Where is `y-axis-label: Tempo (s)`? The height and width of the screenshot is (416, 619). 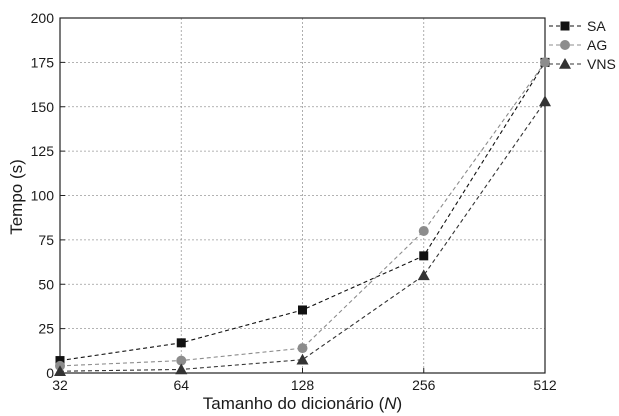
y-axis-label: Tempo (s) is located at coordinates (16, 197).